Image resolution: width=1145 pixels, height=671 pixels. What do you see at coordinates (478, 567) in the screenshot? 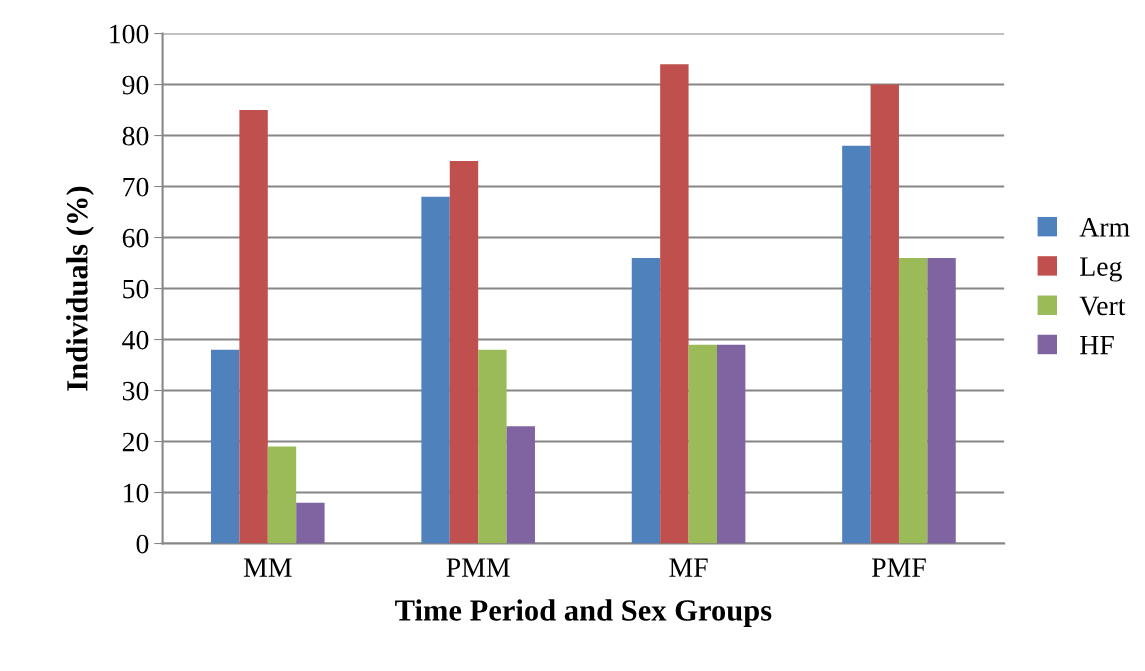
I see `x-tick-label: PMM` at bounding box center [478, 567].